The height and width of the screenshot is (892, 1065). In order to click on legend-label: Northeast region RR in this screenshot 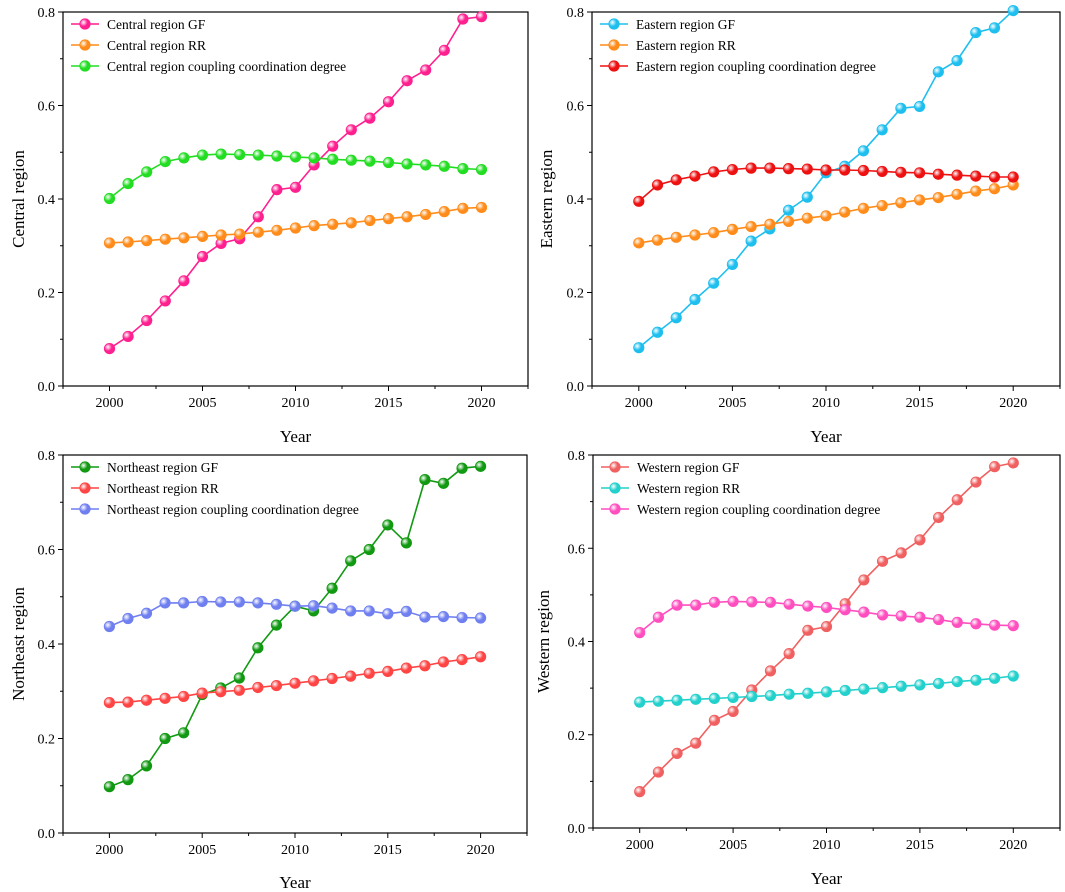, I will do `click(163, 488)`.